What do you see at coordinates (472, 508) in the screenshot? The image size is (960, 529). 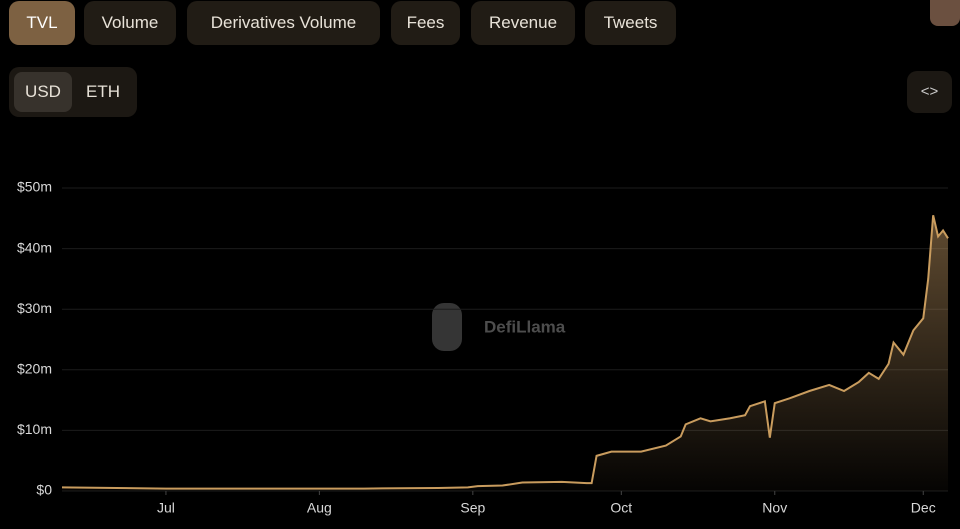 I see `x-tick-label: Sep` at bounding box center [472, 508].